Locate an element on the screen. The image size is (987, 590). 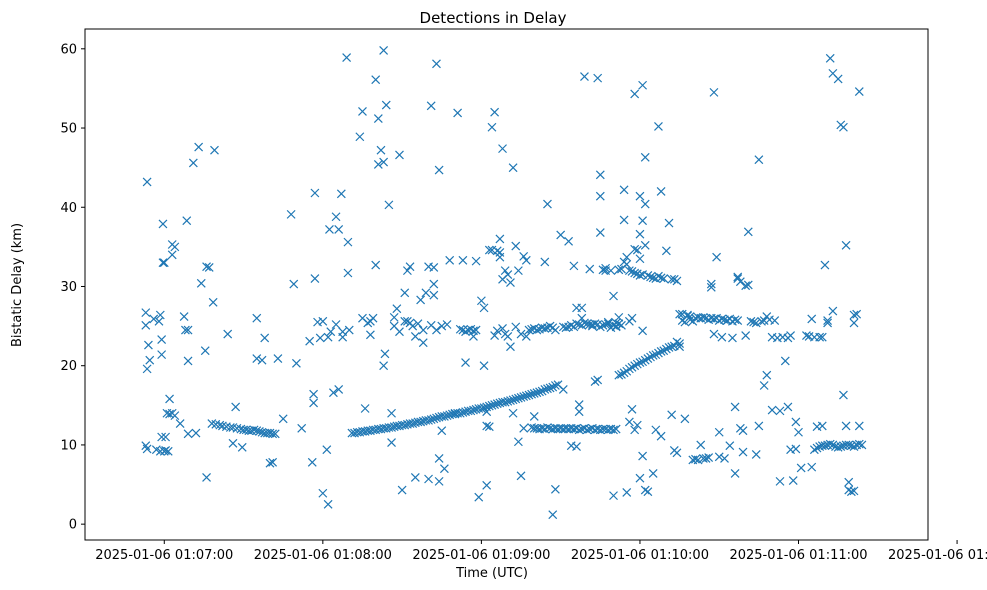
y-tick-label: 30 is located at coordinates (68, 287).